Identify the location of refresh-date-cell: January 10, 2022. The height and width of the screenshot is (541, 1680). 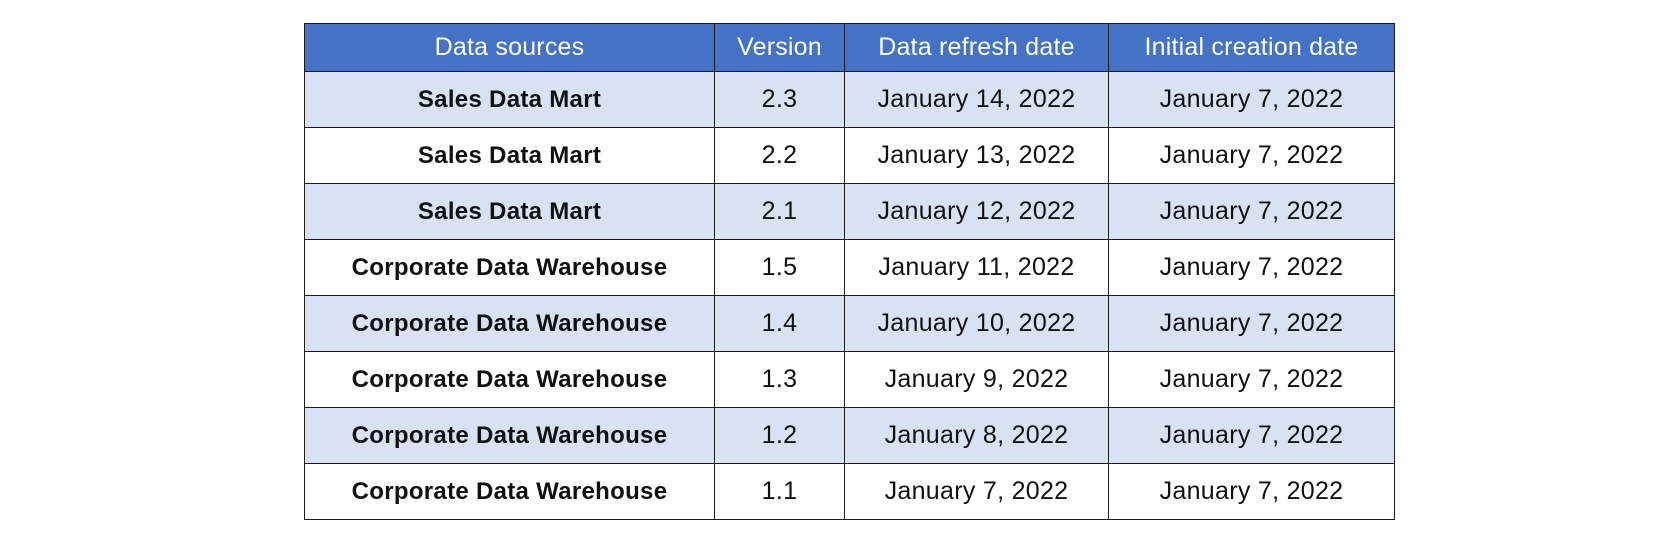
(976, 323).